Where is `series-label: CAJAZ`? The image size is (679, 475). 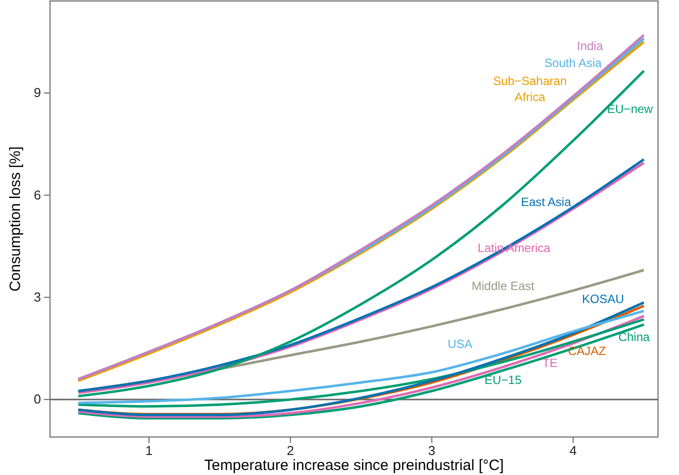
series-label: CAJAZ is located at coordinates (587, 351).